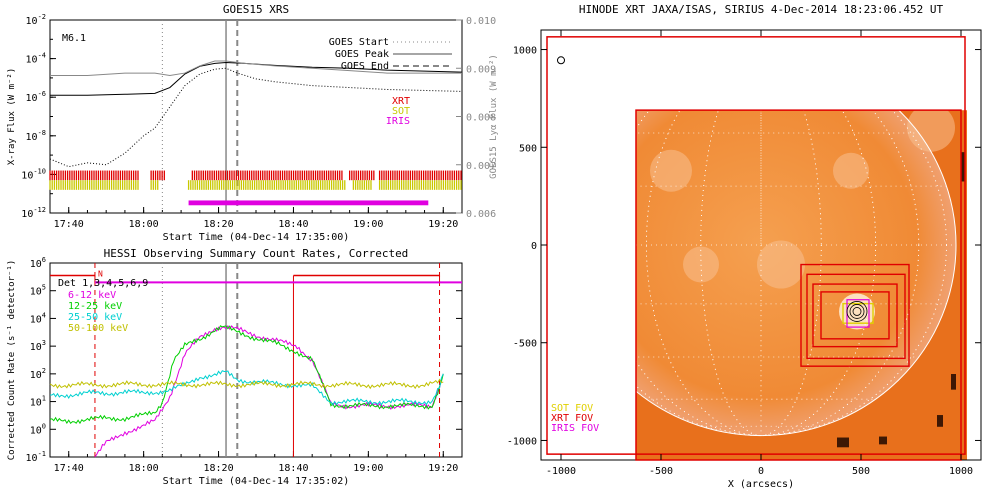  What do you see at coordinates (246, 384) in the screenshot?
I see `hessi-series-50-100-keV` at bounding box center [246, 384].